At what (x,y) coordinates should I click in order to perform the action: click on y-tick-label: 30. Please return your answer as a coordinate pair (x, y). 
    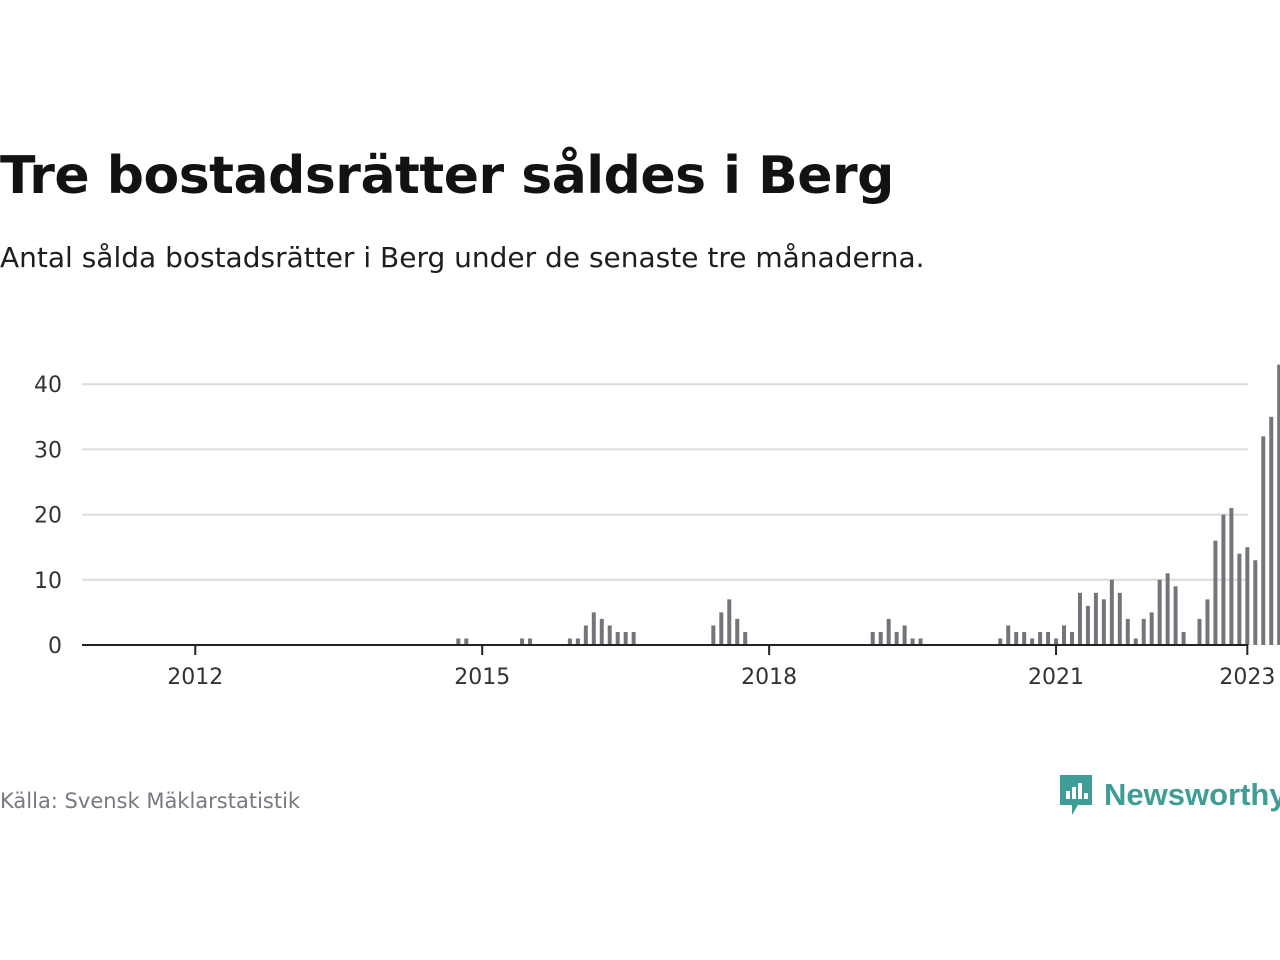
    Looking at the image, I should click on (48, 450).